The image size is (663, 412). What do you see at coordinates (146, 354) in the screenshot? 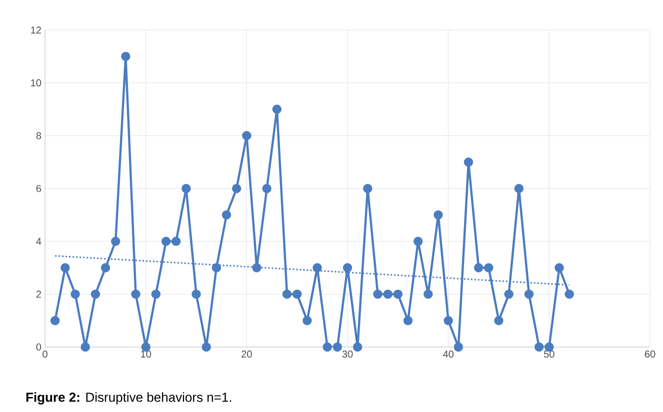
I see `x-tick-label: 10` at bounding box center [146, 354].